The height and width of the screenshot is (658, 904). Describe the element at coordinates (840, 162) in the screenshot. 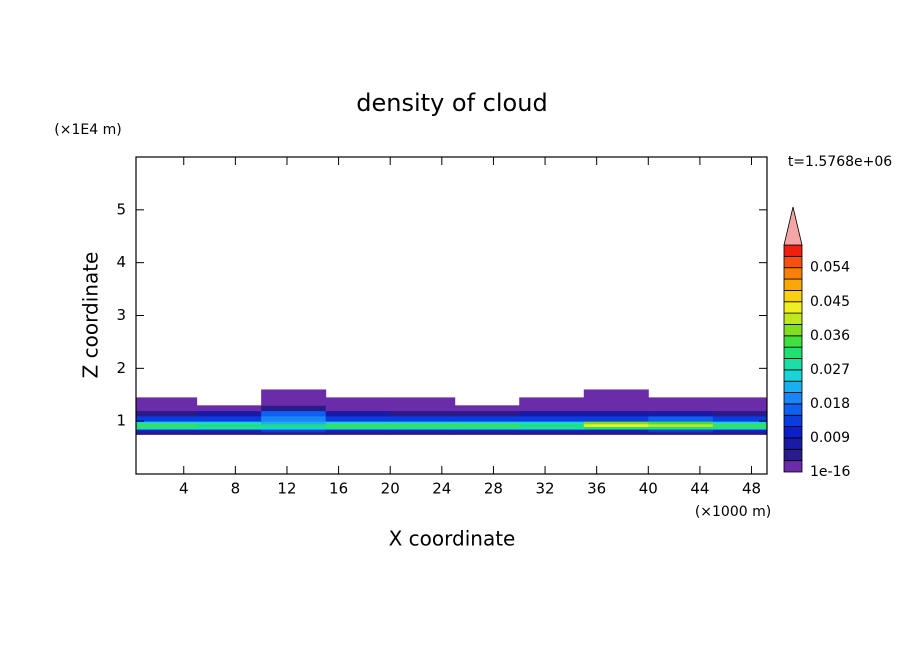

I see `time-label: t=1.5768e+06` at that location.